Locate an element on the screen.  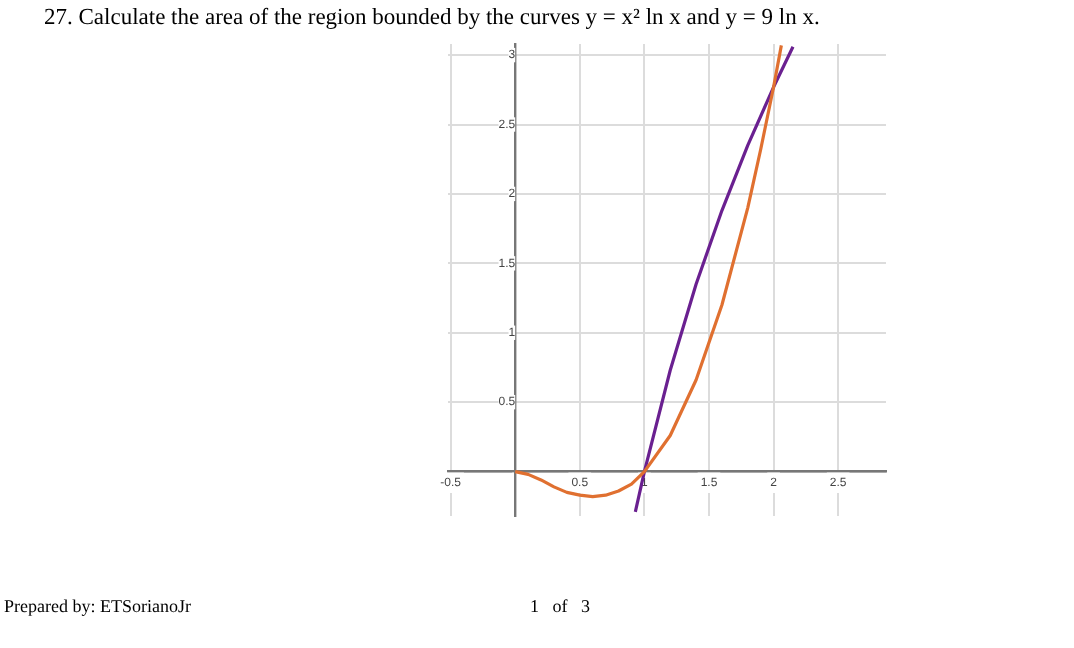
chart-title: 27. Calculate the area of the region bounded by the curves y = x² ln x and y = 9 ln x. is located at coordinates (432, 18).